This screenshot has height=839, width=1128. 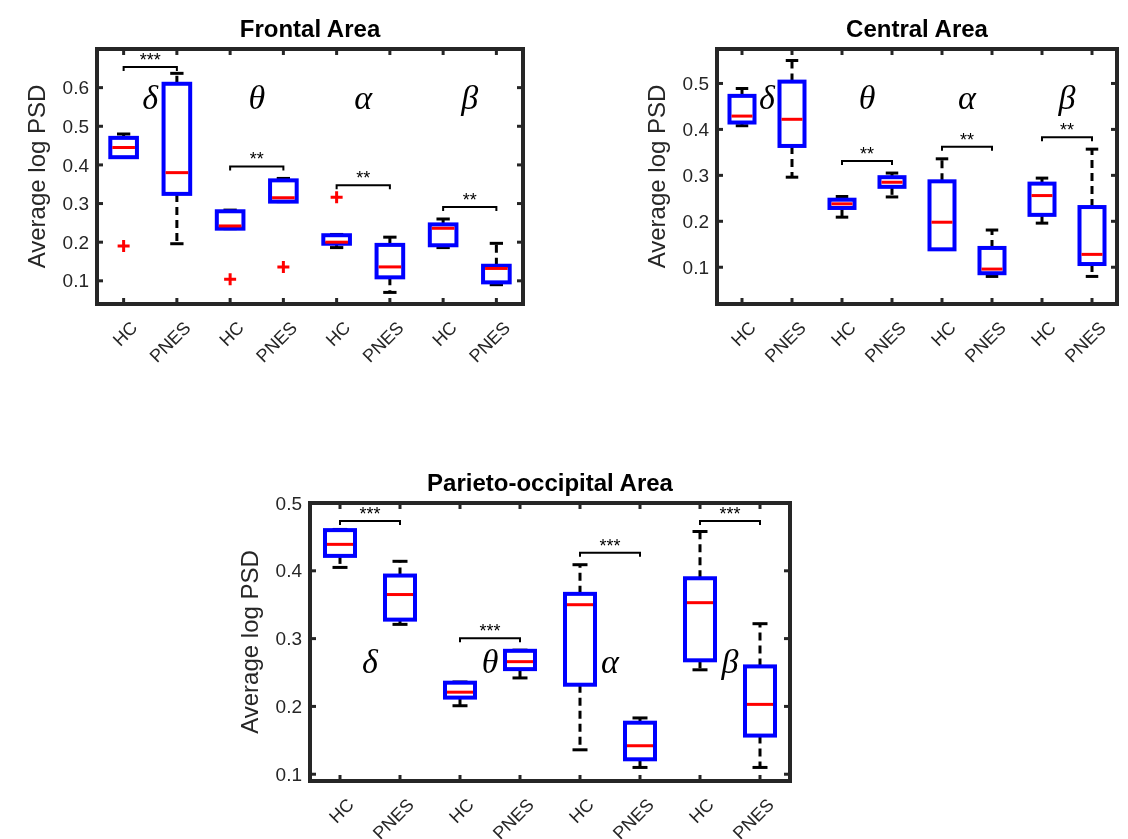 What do you see at coordinates (310, 28) in the screenshot?
I see `chart-title: Frontal Area` at bounding box center [310, 28].